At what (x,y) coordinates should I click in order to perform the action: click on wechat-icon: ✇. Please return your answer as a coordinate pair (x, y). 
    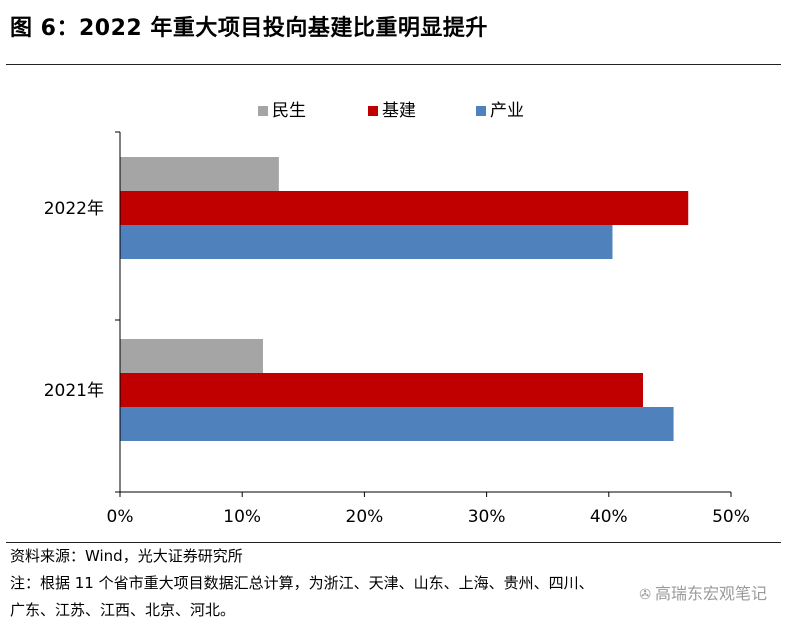
    Looking at the image, I should click on (645, 595).